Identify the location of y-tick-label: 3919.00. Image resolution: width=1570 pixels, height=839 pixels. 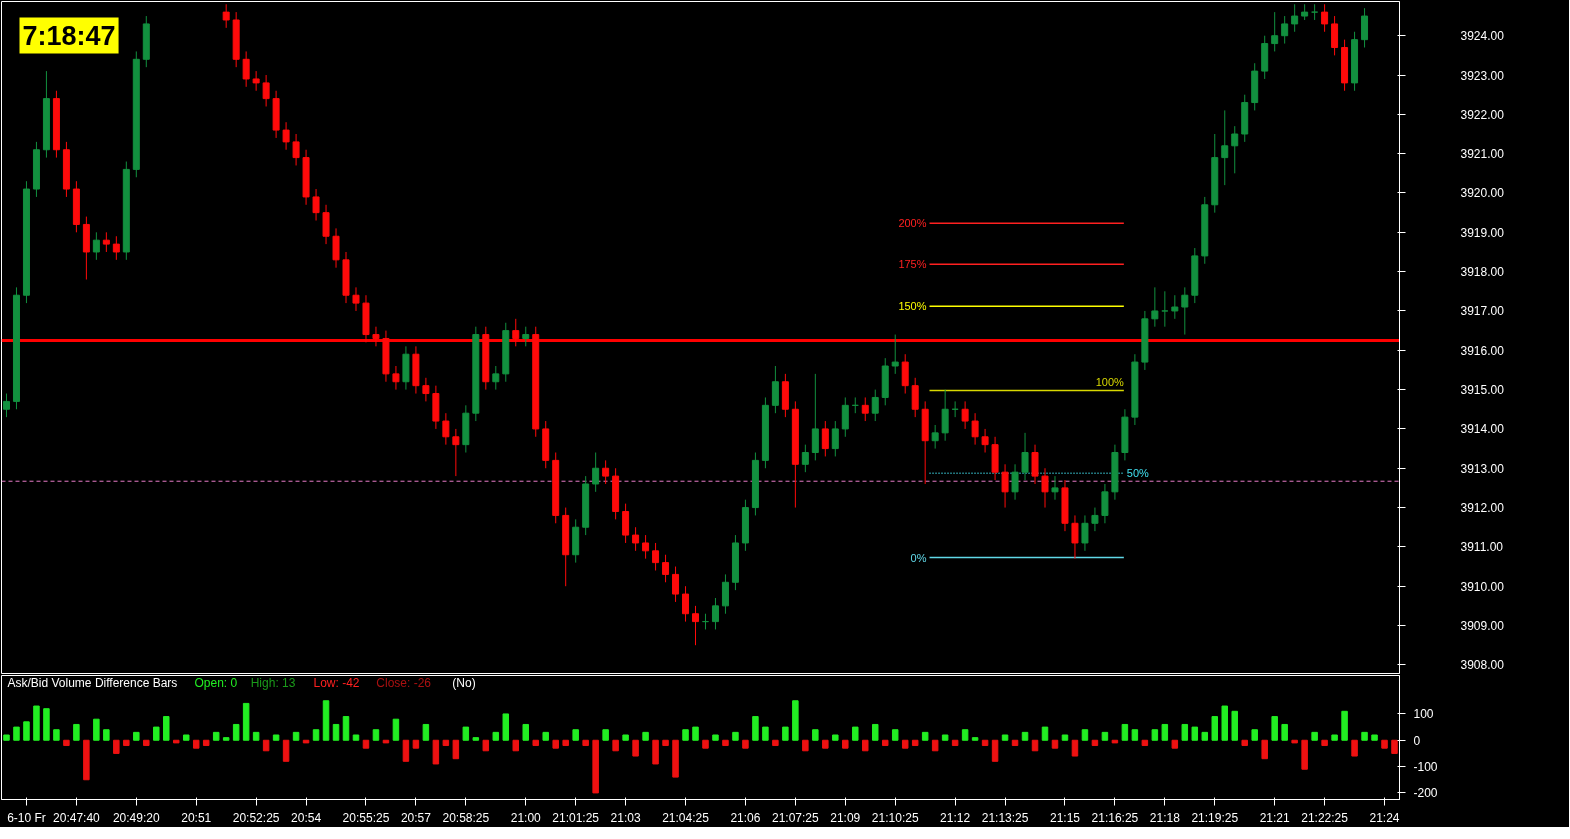
(1482, 232).